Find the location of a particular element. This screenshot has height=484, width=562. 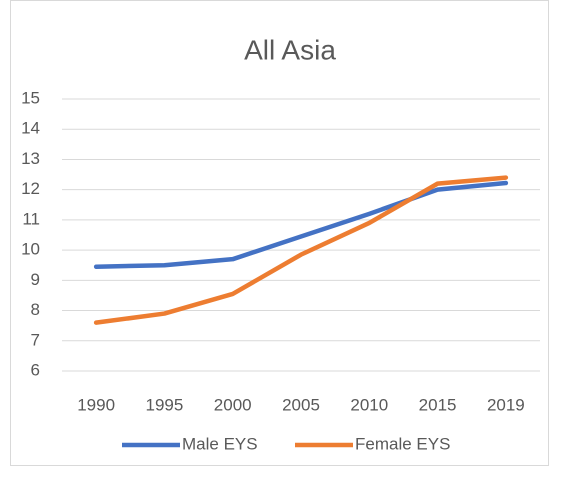

y-tick-label: 12 is located at coordinates (30, 188).